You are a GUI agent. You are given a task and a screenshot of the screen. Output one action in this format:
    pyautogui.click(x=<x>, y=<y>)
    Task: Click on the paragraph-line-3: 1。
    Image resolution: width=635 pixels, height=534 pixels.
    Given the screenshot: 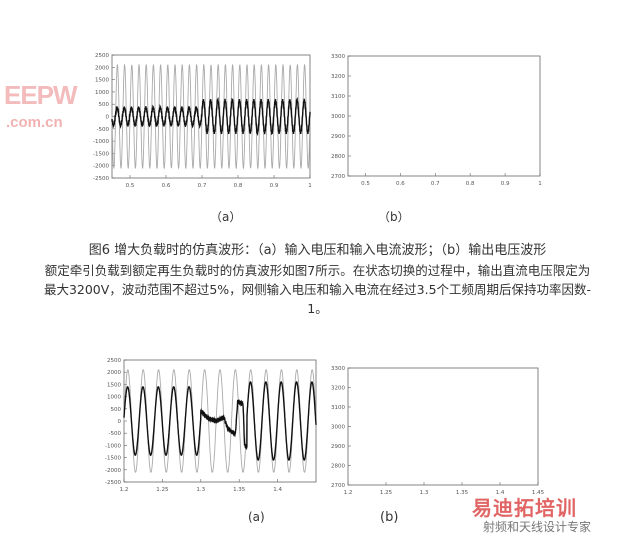 What is the action you would take?
    pyautogui.click(x=317, y=308)
    